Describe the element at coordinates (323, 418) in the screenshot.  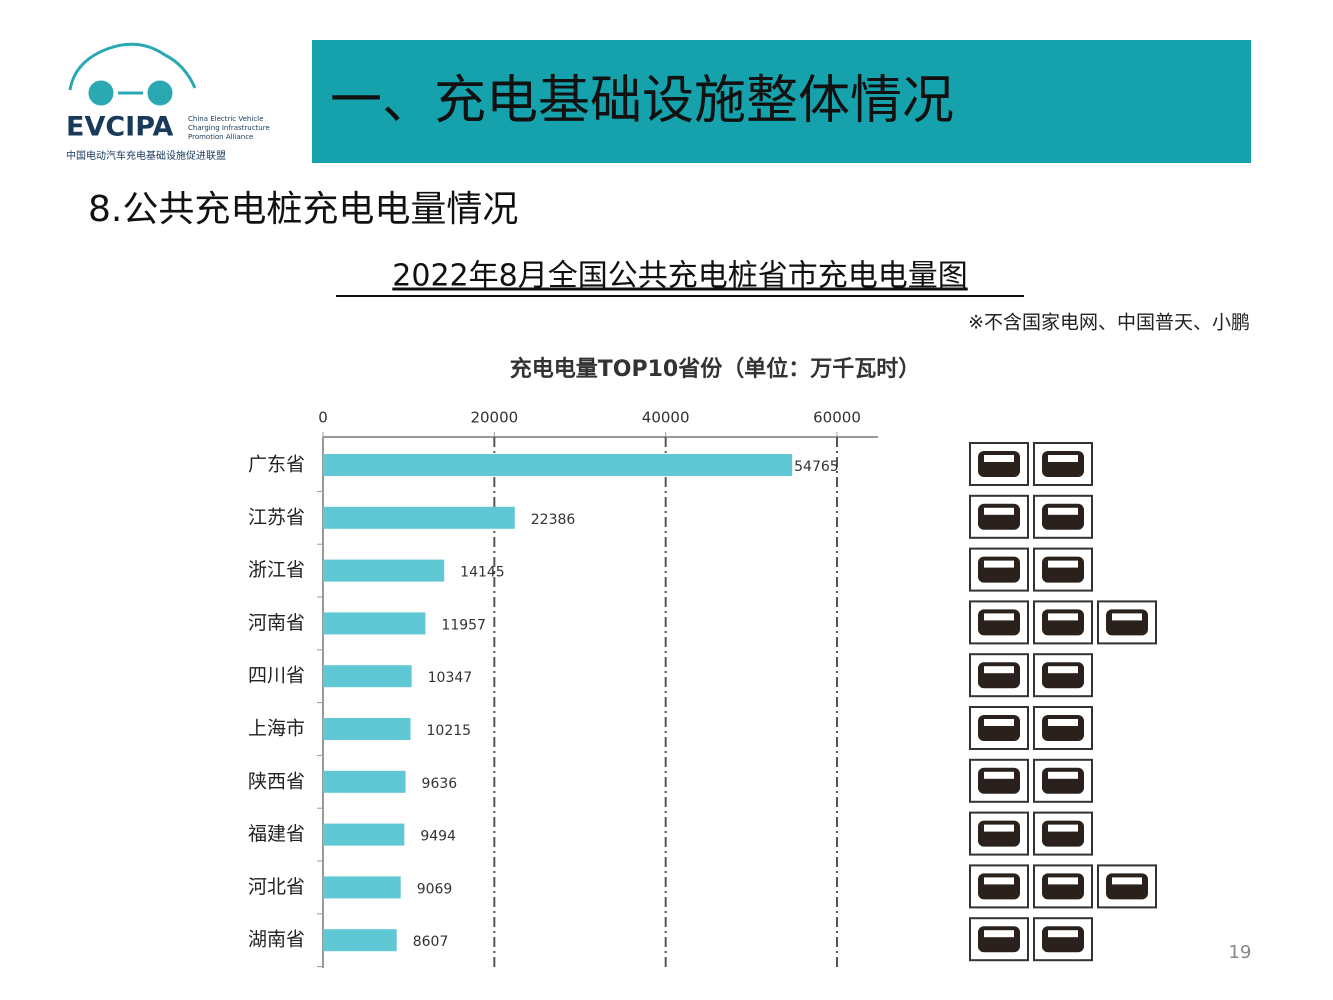
I see `x-tick-label: 0` at that location.